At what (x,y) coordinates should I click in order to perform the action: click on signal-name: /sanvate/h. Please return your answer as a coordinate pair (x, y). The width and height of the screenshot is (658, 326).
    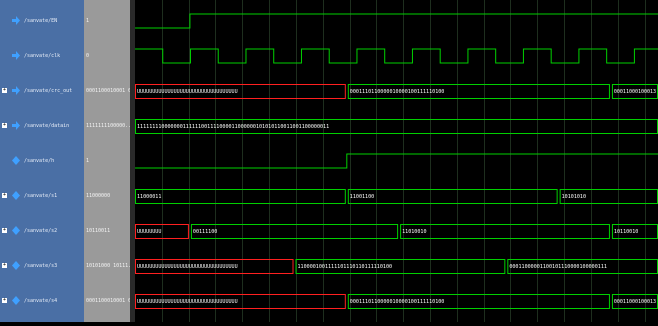
    Looking at the image, I should click on (39, 161).